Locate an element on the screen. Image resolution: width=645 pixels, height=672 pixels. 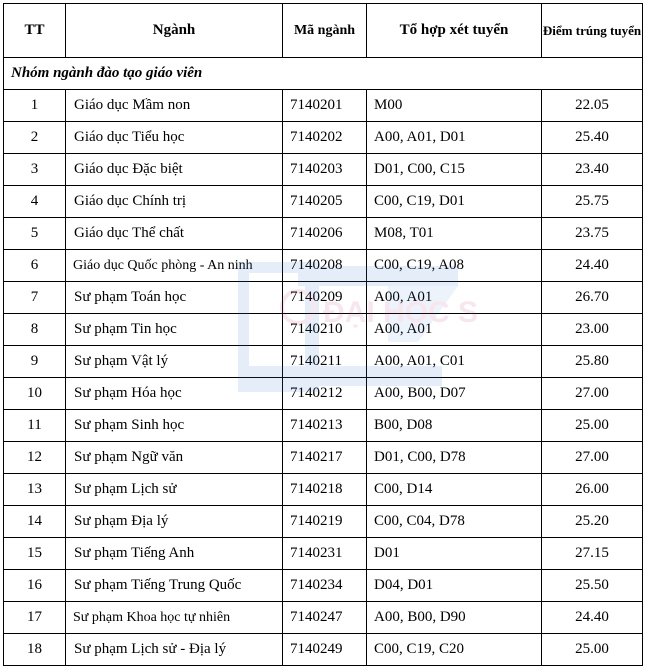
cell-tt: 3 is located at coordinates (34, 169).